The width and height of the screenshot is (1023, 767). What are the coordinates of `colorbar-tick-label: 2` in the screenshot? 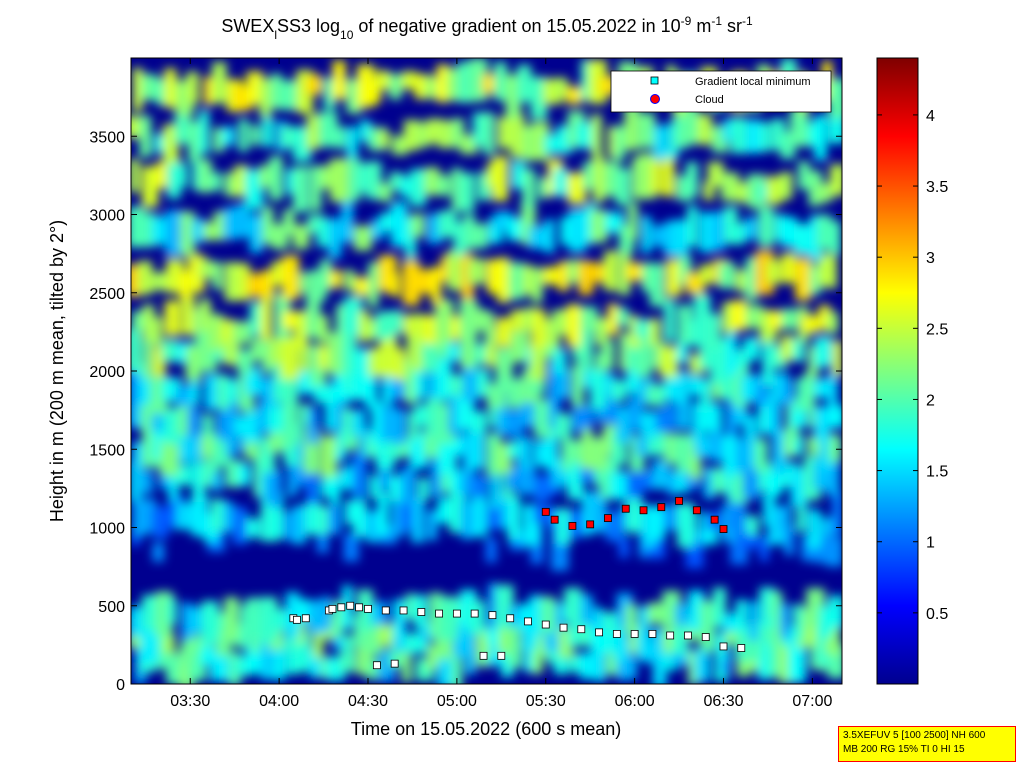 It's located at (930, 400).